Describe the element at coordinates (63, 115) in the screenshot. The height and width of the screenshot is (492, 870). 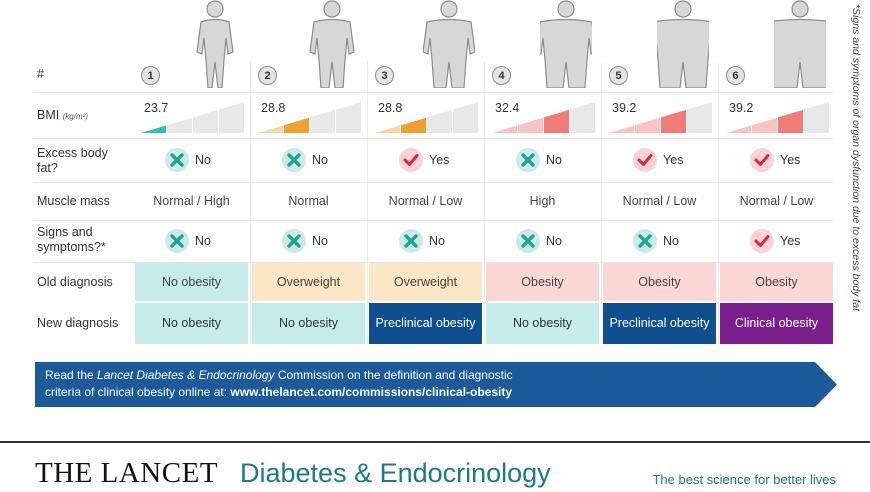
I see `row-label-bmi: BMI (kg/m²)` at that location.